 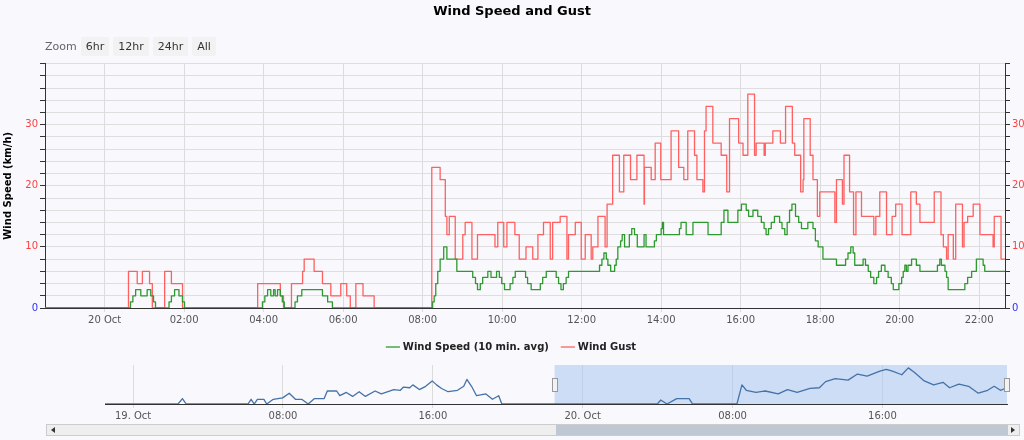 What do you see at coordinates (31, 124) in the screenshot?
I see `y-tick-label: 30` at bounding box center [31, 124].